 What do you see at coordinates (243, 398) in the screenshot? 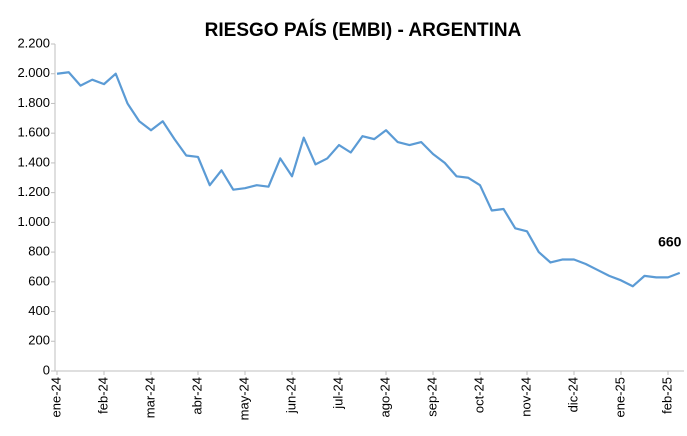
I see `x-tick-label: may-24` at bounding box center [243, 398].